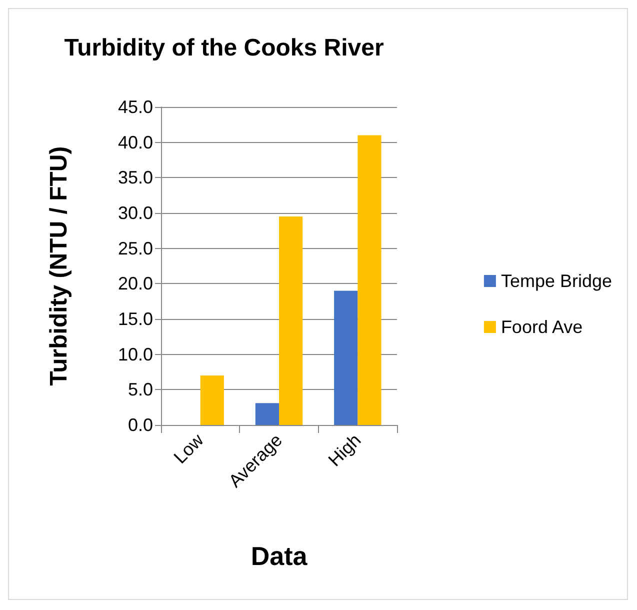 This screenshot has height=610, width=637. Describe the element at coordinates (344, 450) in the screenshot. I see `x-tick-label: High` at that location.